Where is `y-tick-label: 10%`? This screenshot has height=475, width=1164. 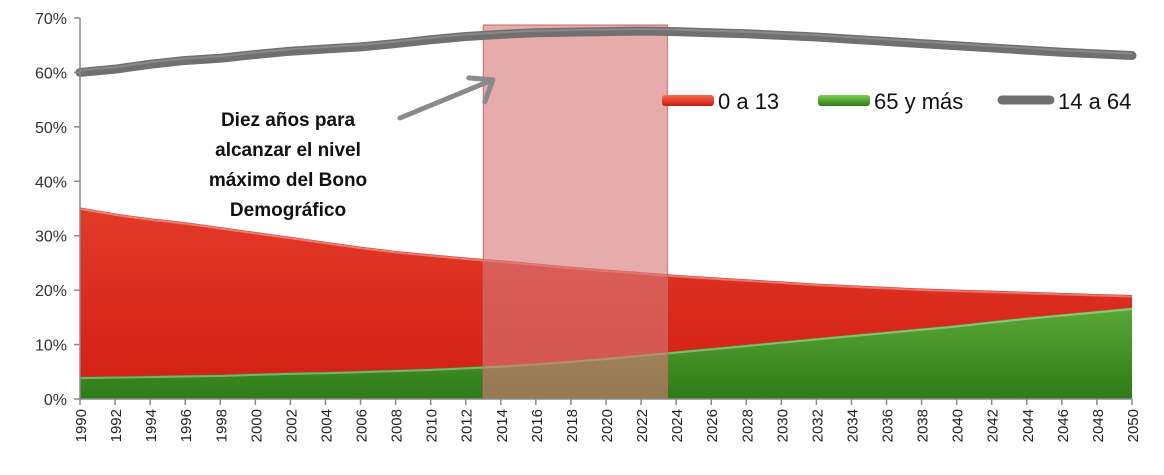 y-tick-label: 10% is located at coordinates (51, 346).